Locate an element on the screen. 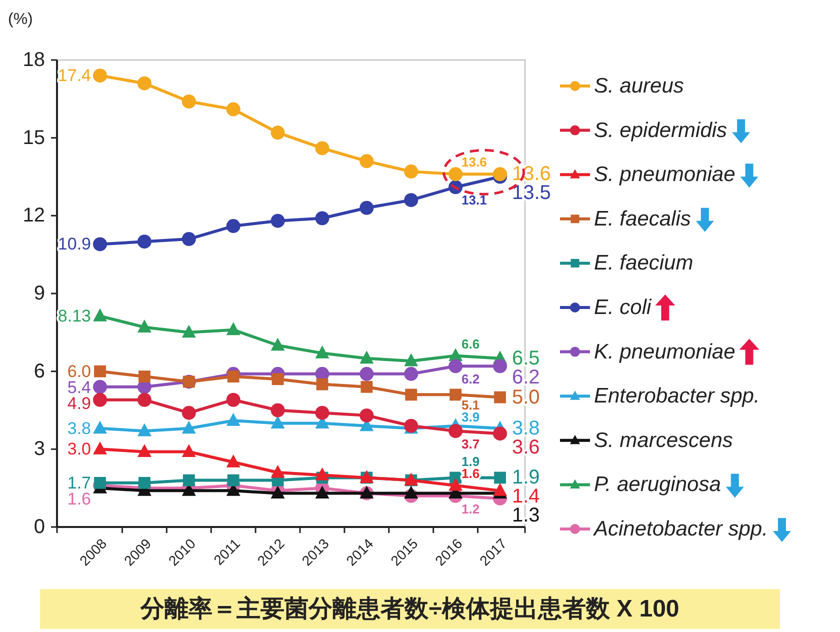  legend-label: P. aeruginosa is located at coordinates (657, 484).